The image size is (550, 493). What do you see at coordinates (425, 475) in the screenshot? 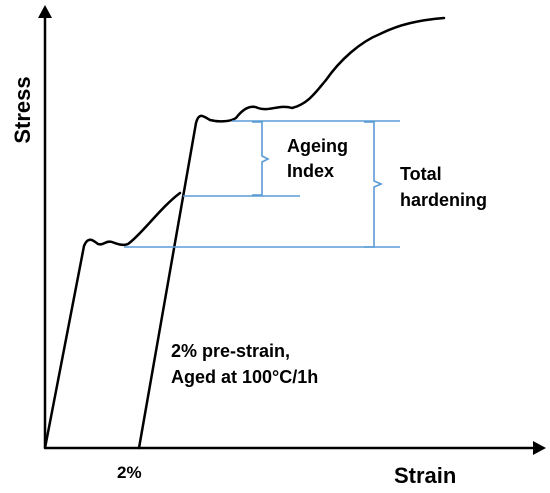
I see `x-axis-title: Strain` at bounding box center [425, 475].